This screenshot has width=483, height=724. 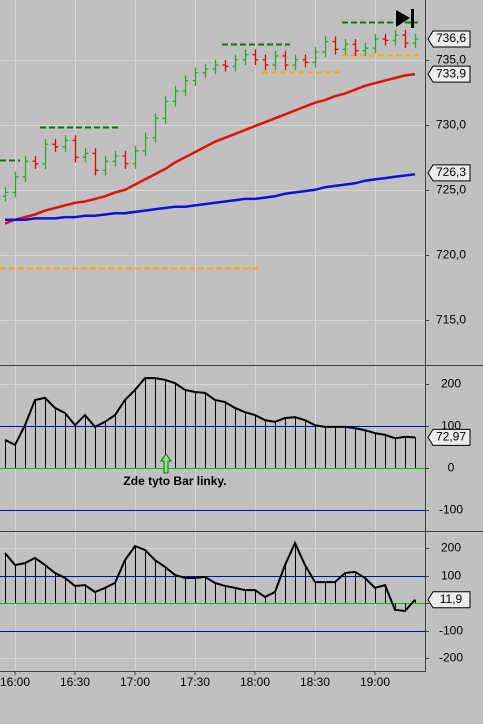 I want to click on value-marker-label: 72,97, so click(x=451, y=437).